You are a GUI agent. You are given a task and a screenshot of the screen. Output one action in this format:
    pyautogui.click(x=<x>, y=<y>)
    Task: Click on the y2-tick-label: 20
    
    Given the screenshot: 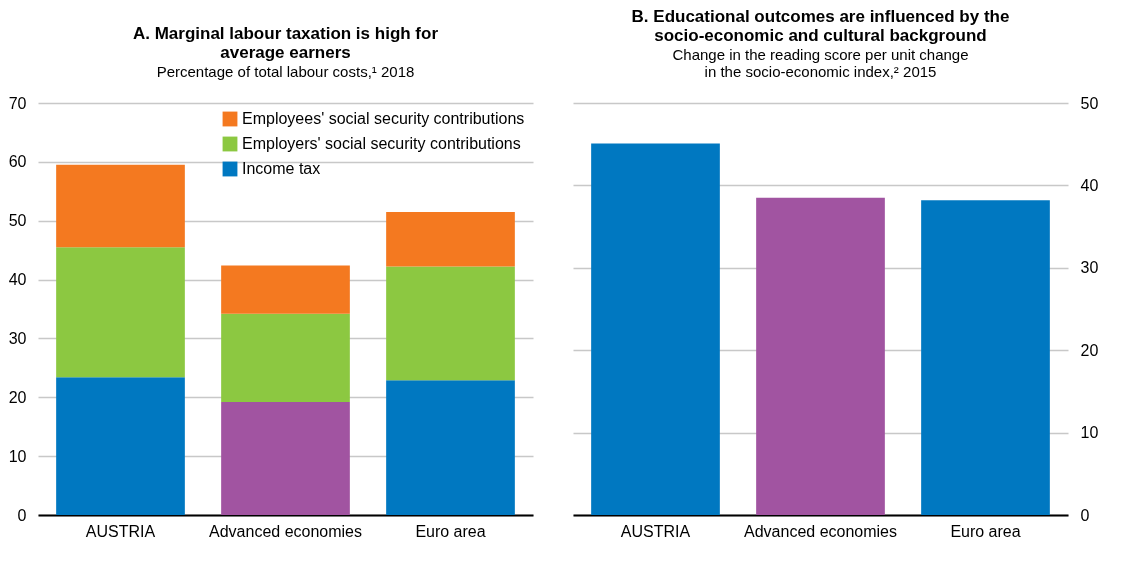 What is the action you would take?
    pyautogui.click(x=1089, y=350)
    